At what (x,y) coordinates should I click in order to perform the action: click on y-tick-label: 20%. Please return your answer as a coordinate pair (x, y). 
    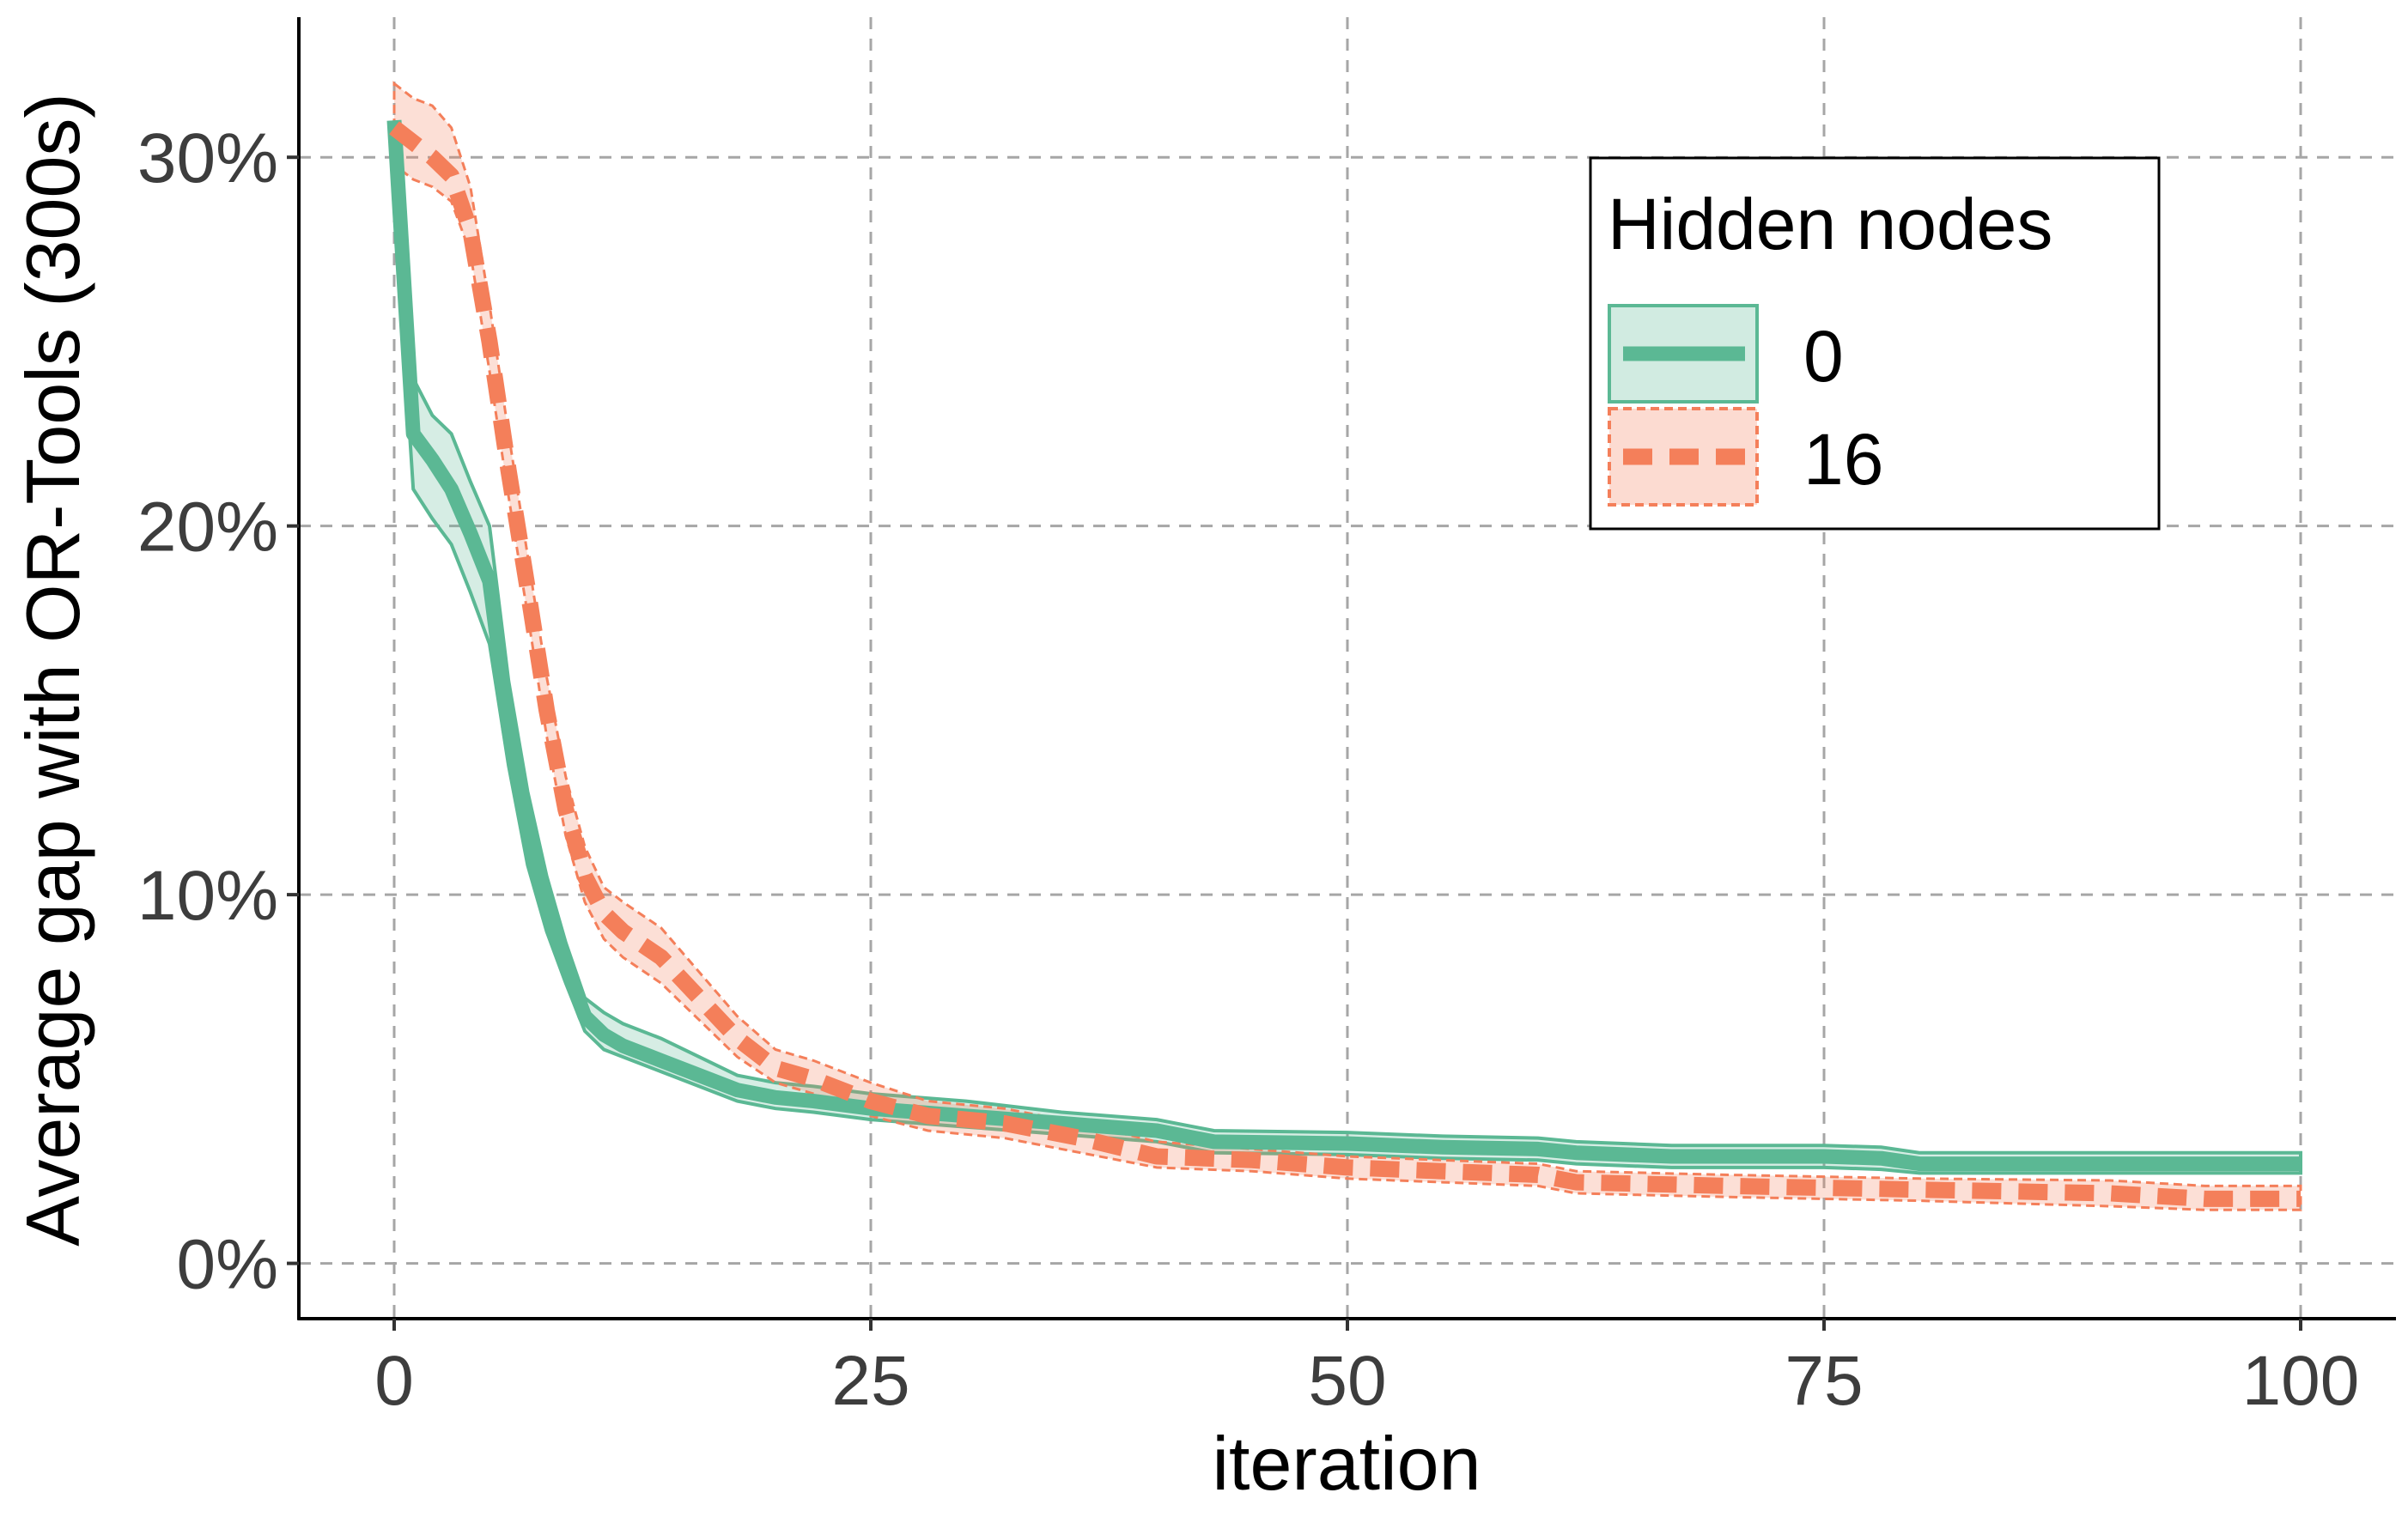
    Looking at the image, I should click on (207, 527).